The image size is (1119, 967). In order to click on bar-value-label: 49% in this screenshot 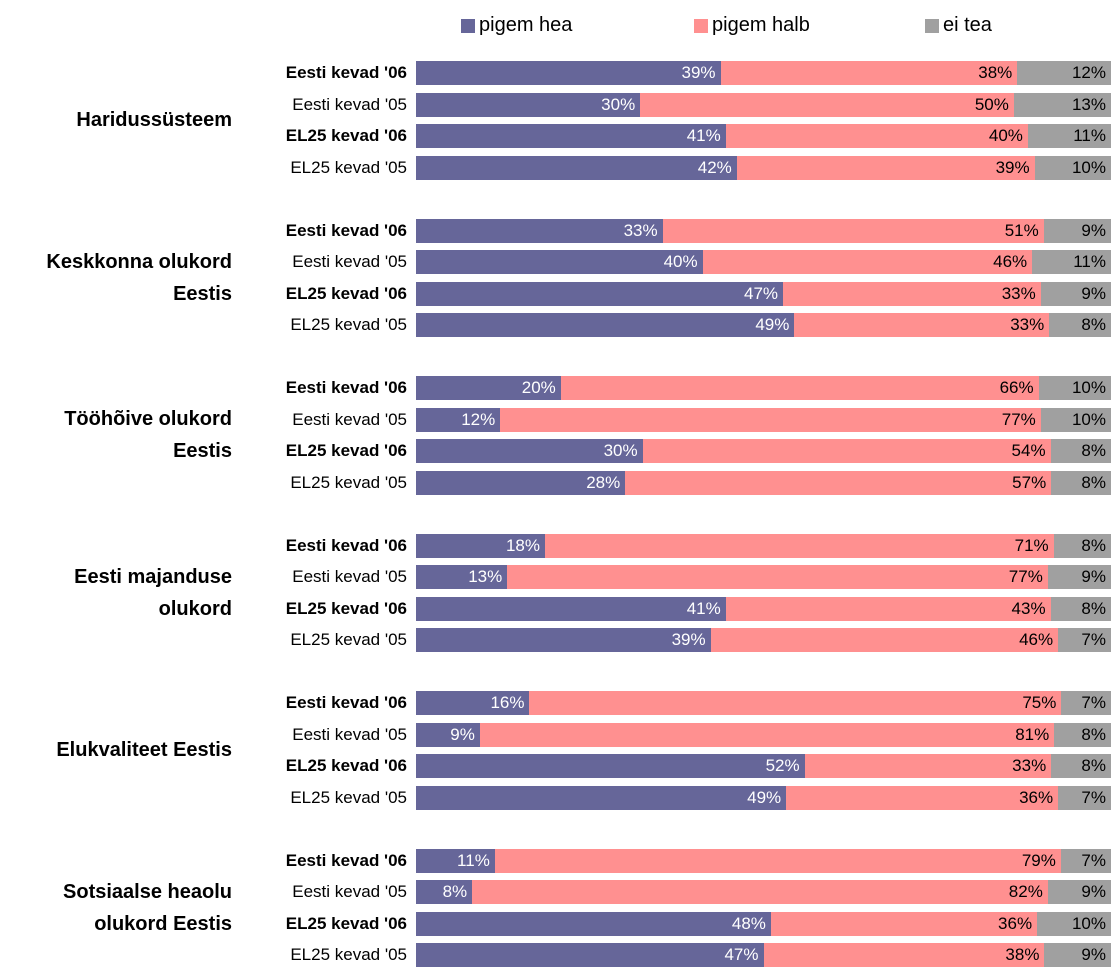, I will do `click(772, 324)`.